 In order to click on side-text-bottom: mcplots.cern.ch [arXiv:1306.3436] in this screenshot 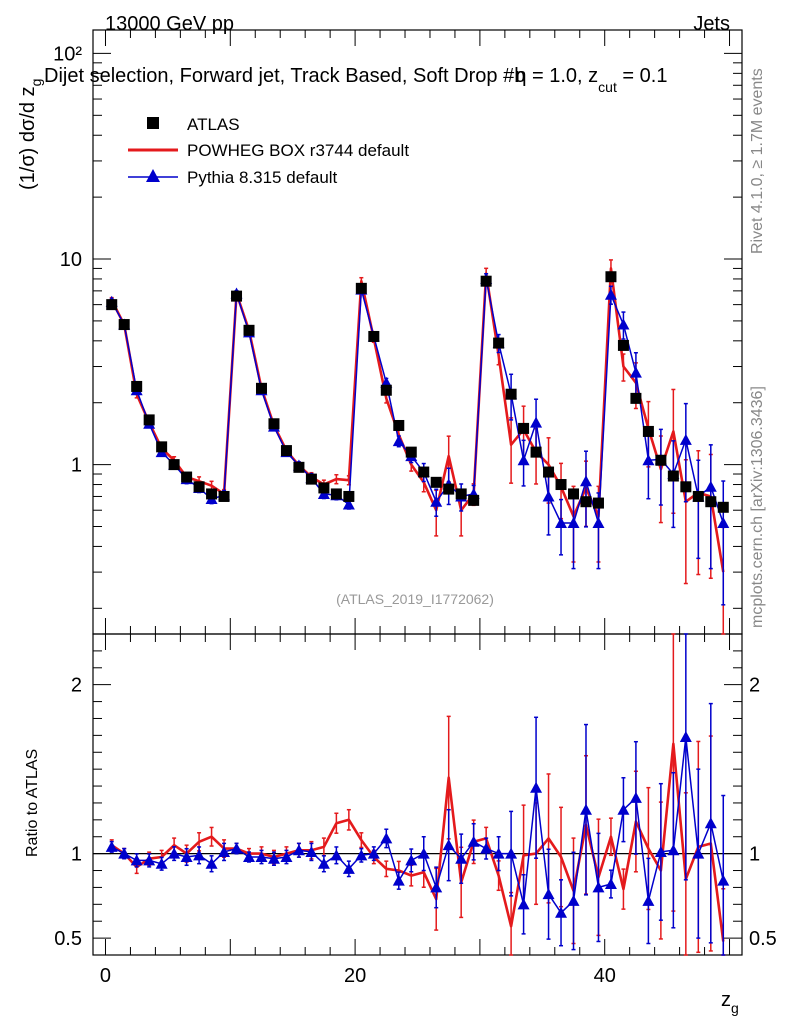, I will do `click(757, 507)`.